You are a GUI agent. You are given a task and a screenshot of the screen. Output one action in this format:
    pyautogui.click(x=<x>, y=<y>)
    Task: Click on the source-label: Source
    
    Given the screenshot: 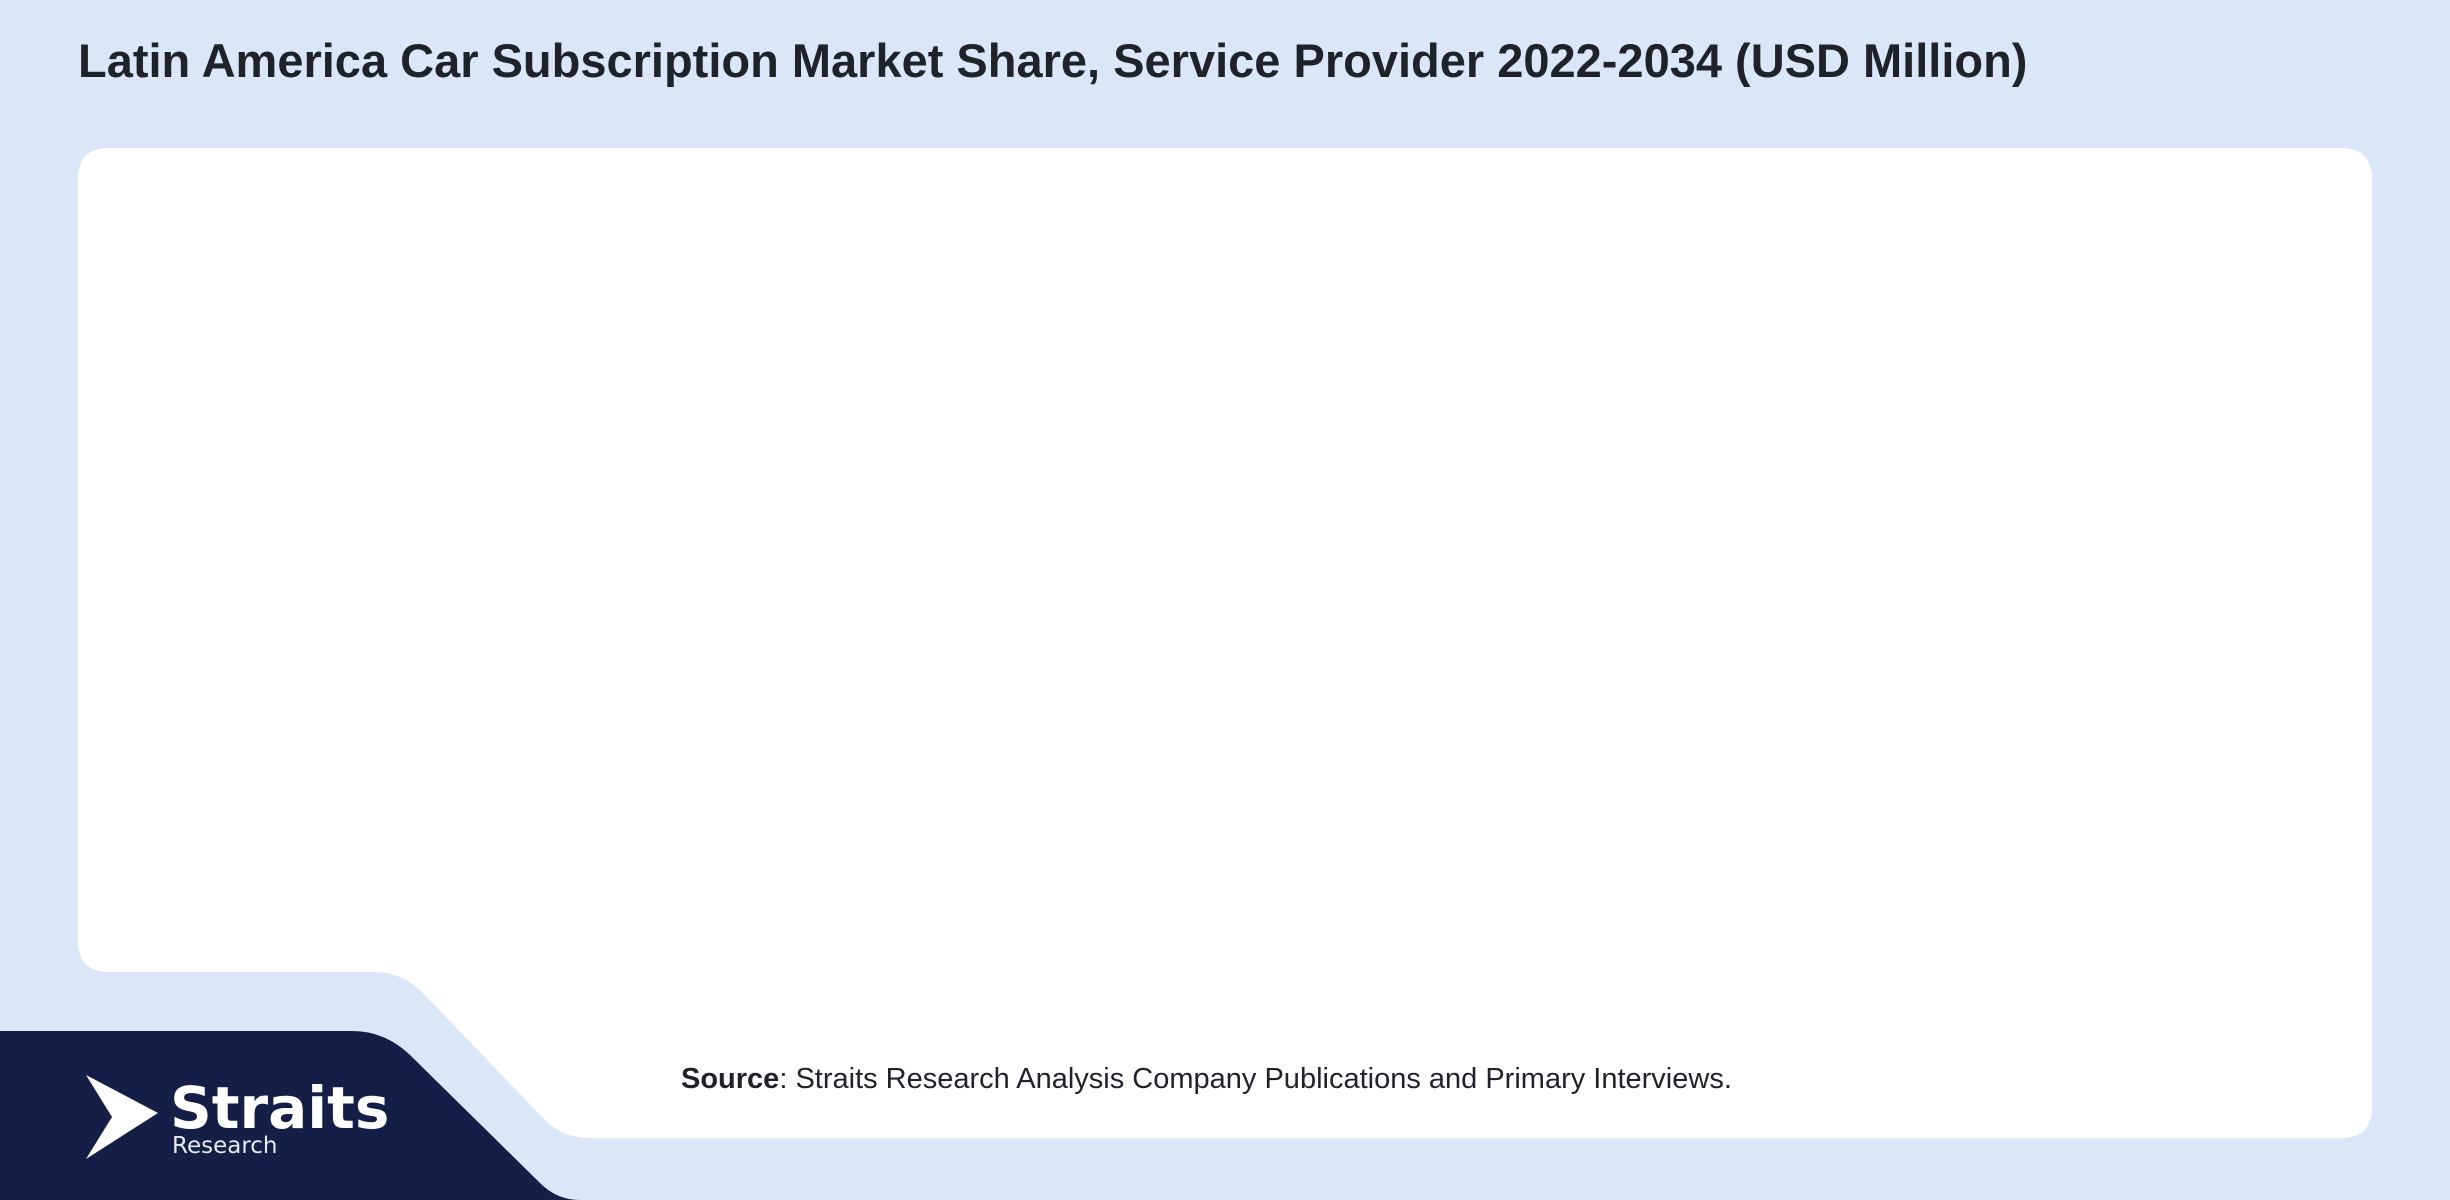 What is the action you would take?
    pyautogui.click(x=730, y=1079)
    